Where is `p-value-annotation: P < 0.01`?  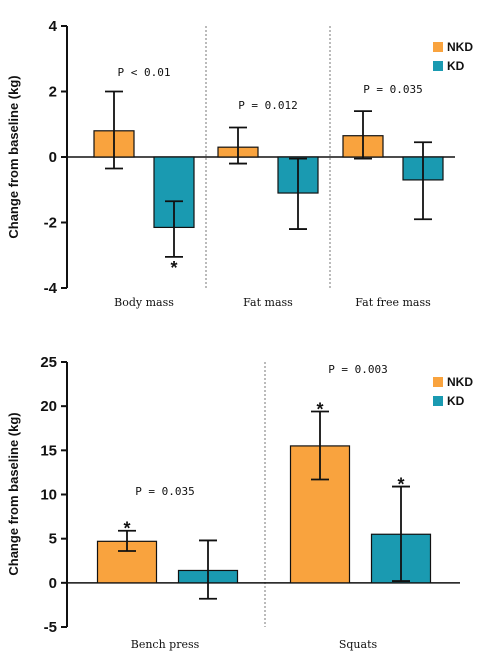 p-value-annotation: P < 0.01 is located at coordinates (144, 72).